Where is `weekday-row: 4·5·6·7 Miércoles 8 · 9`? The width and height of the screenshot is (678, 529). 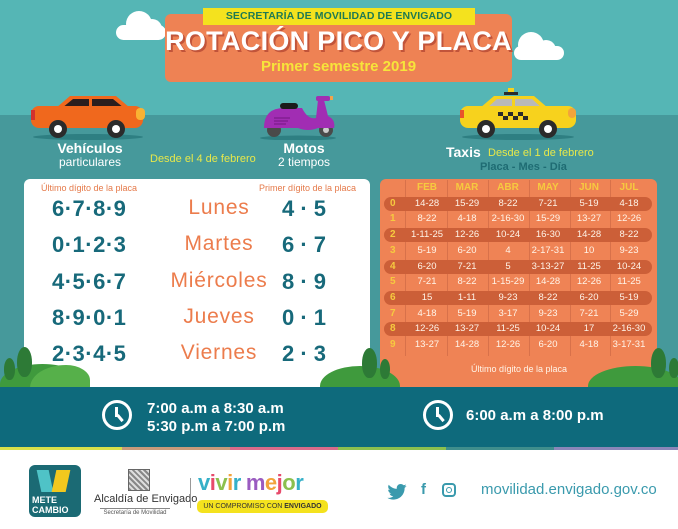 weekday-row: 4·5·6·7 Miércoles 8 · 9 is located at coordinates (197, 287).